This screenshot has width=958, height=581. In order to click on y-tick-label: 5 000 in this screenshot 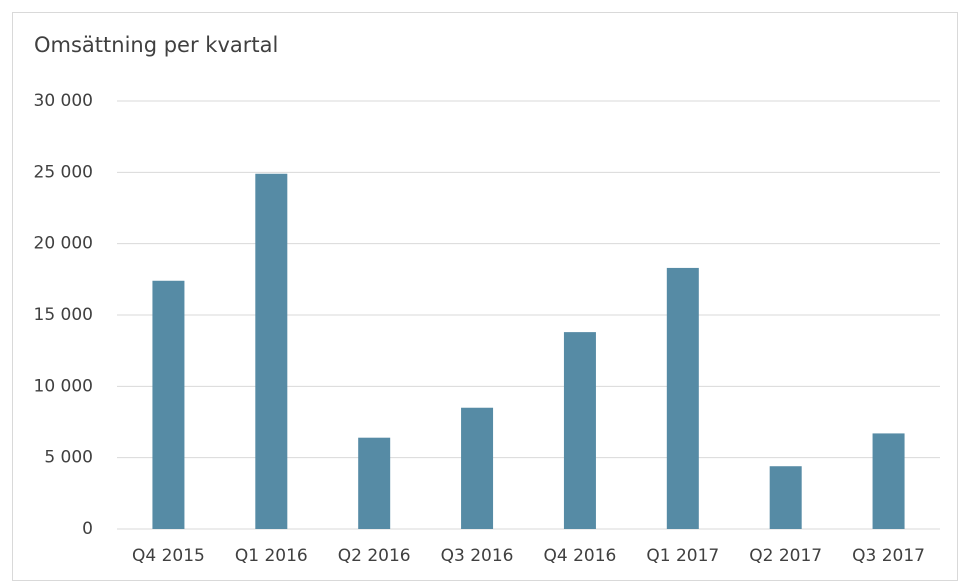, I will do `click(68, 458)`.